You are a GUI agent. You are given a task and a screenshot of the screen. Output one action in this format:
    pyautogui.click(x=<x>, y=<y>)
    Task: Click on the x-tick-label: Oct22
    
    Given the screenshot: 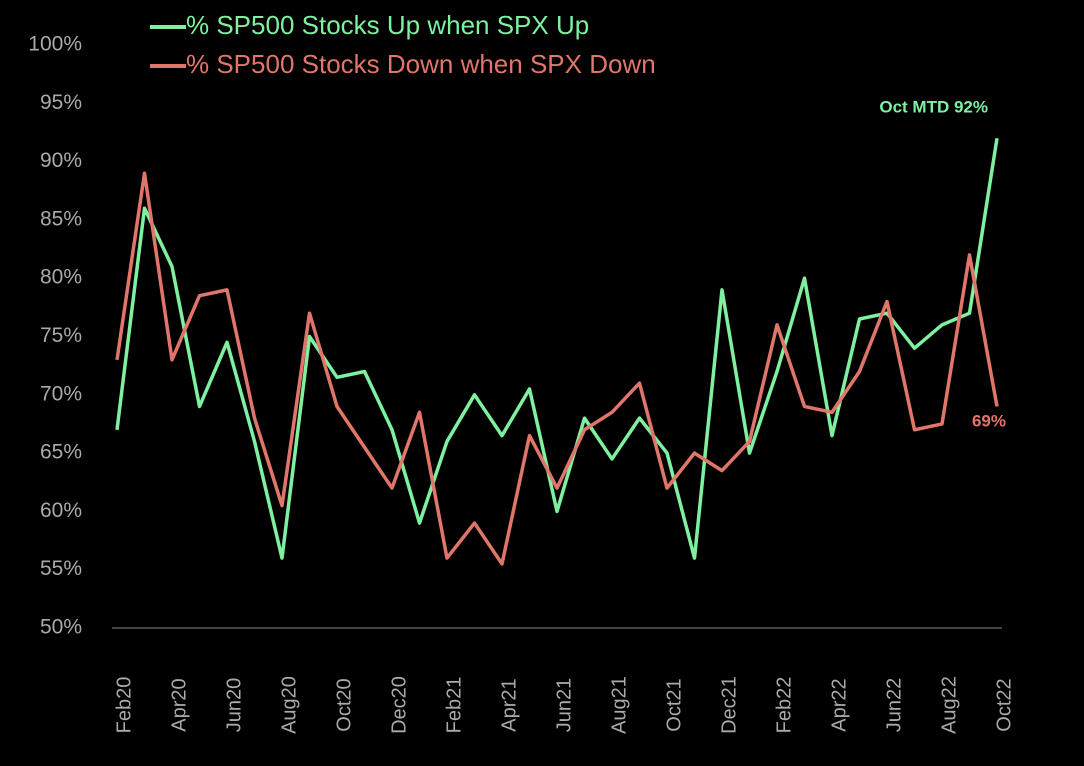 What is the action you would take?
    pyautogui.click(x=1004, y=704)
    